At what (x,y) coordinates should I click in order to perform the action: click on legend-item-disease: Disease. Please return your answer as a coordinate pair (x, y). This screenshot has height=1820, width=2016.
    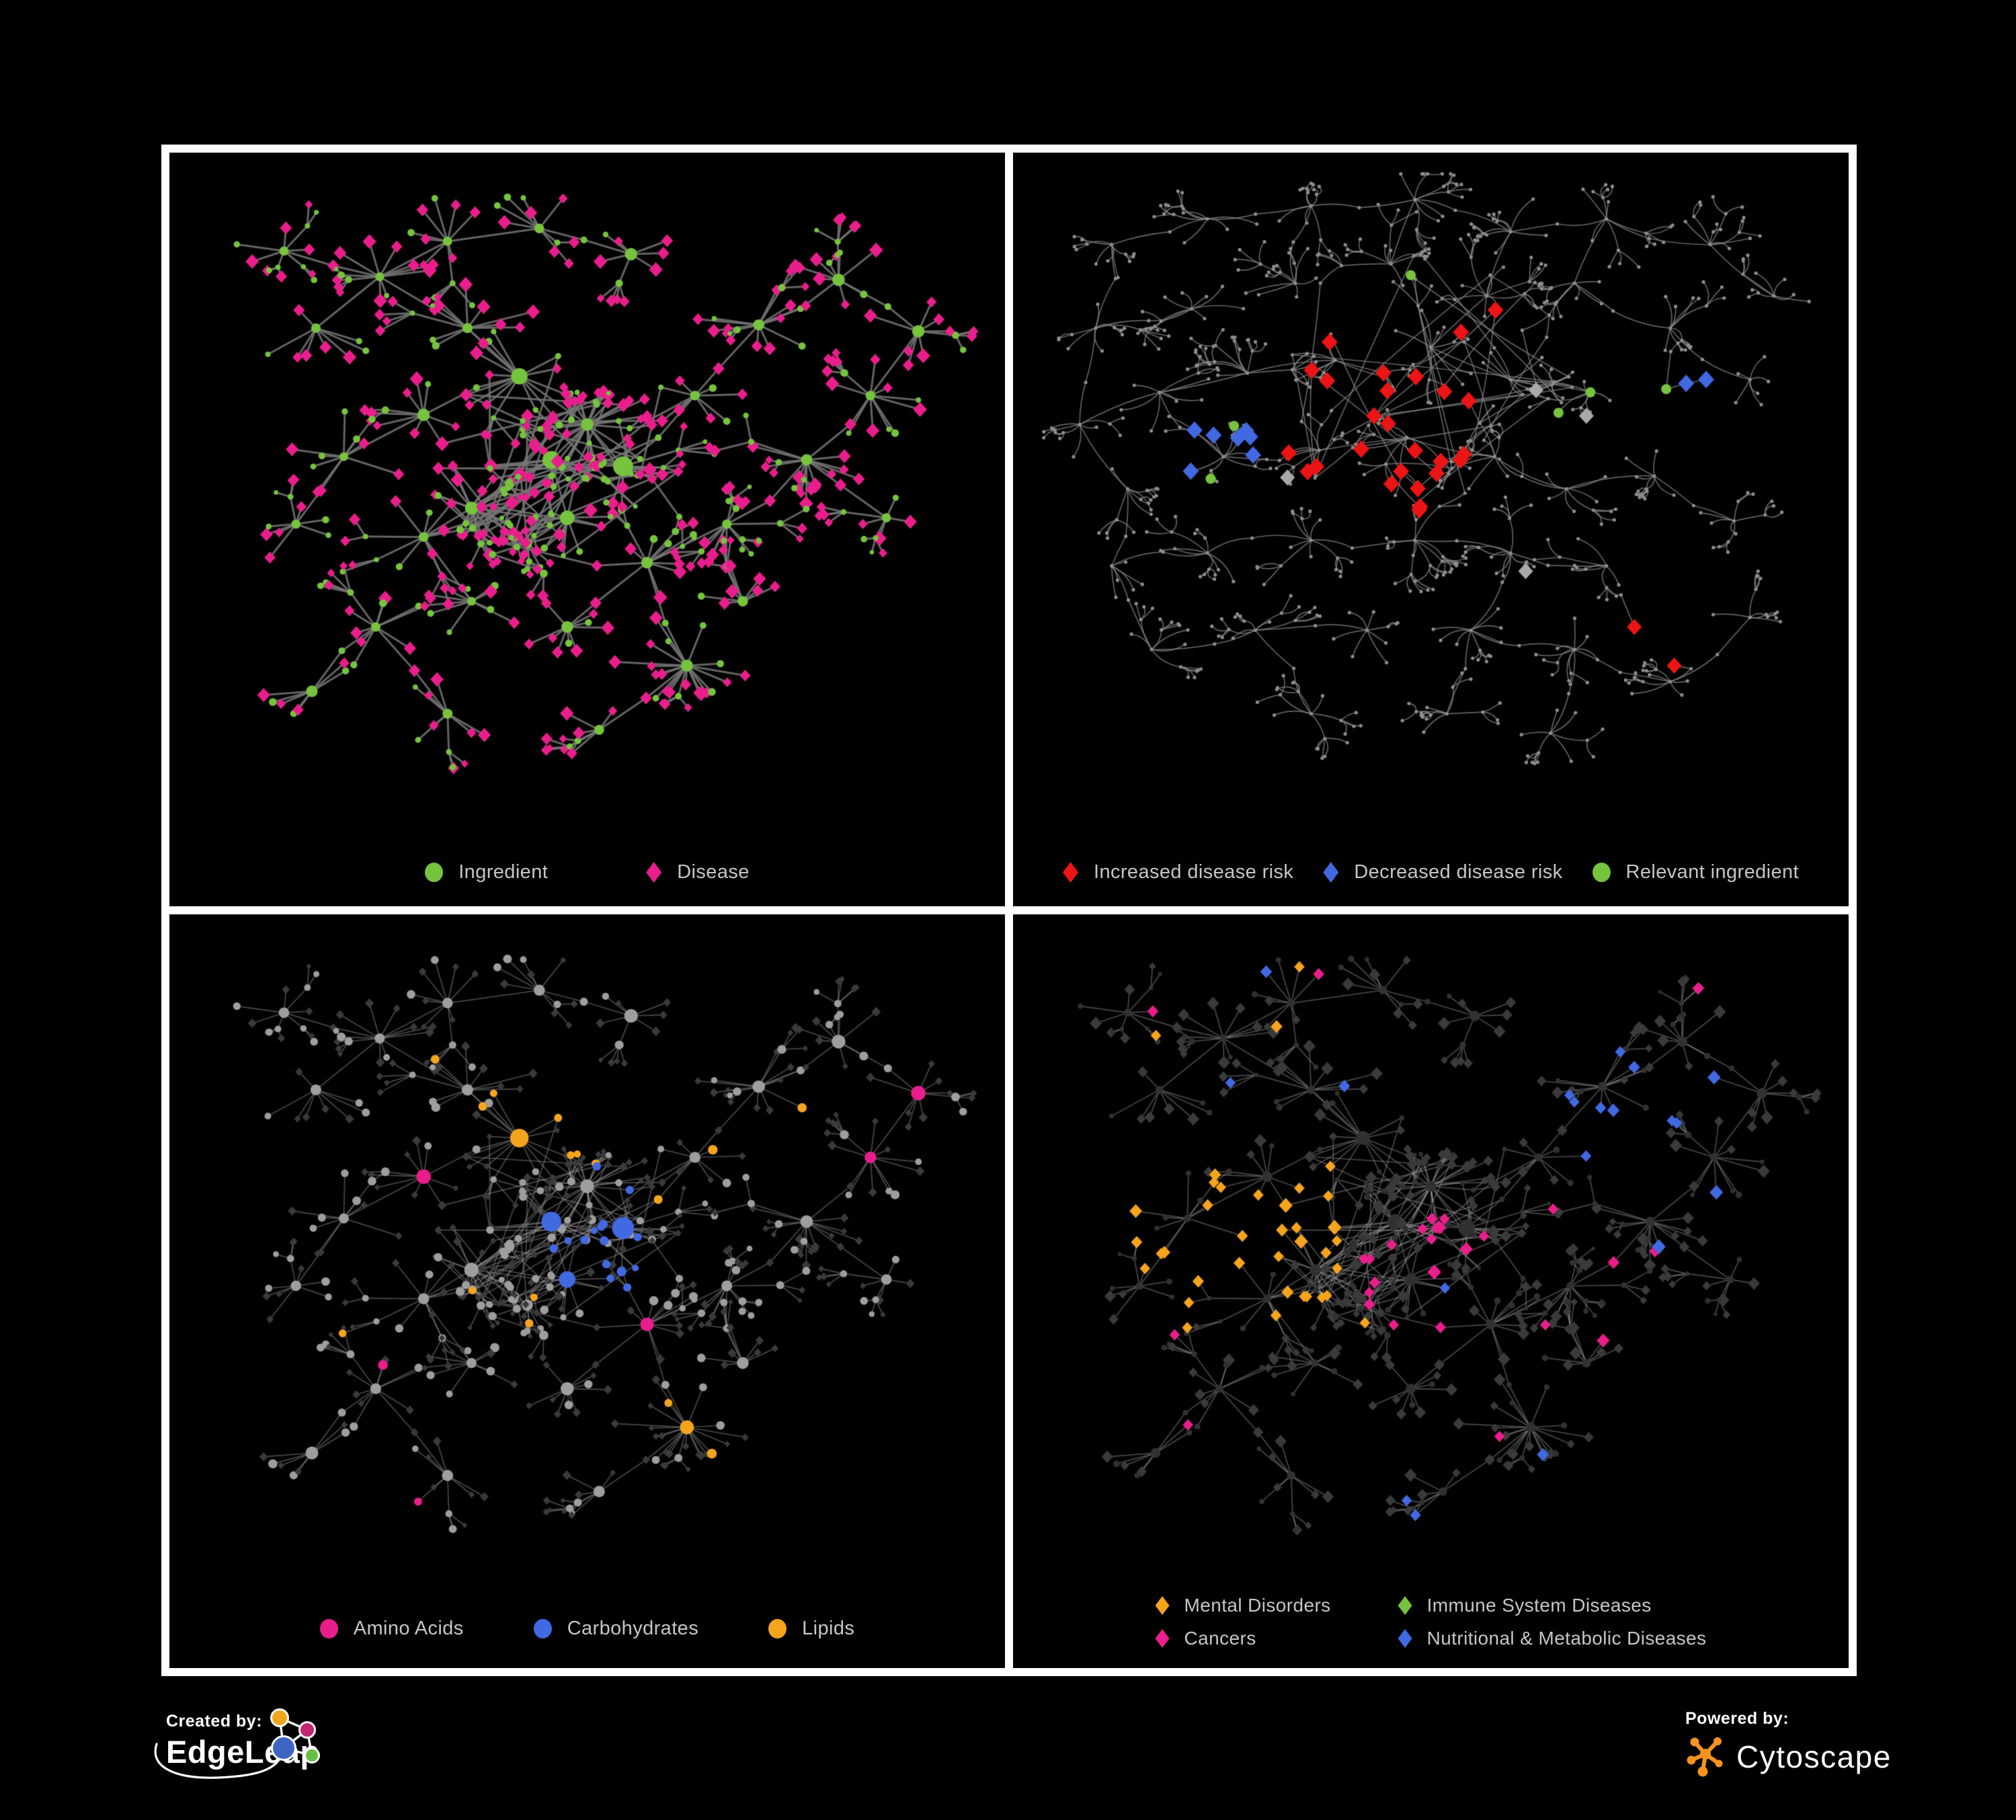
    Looking at the image, I should click on (698, 872).